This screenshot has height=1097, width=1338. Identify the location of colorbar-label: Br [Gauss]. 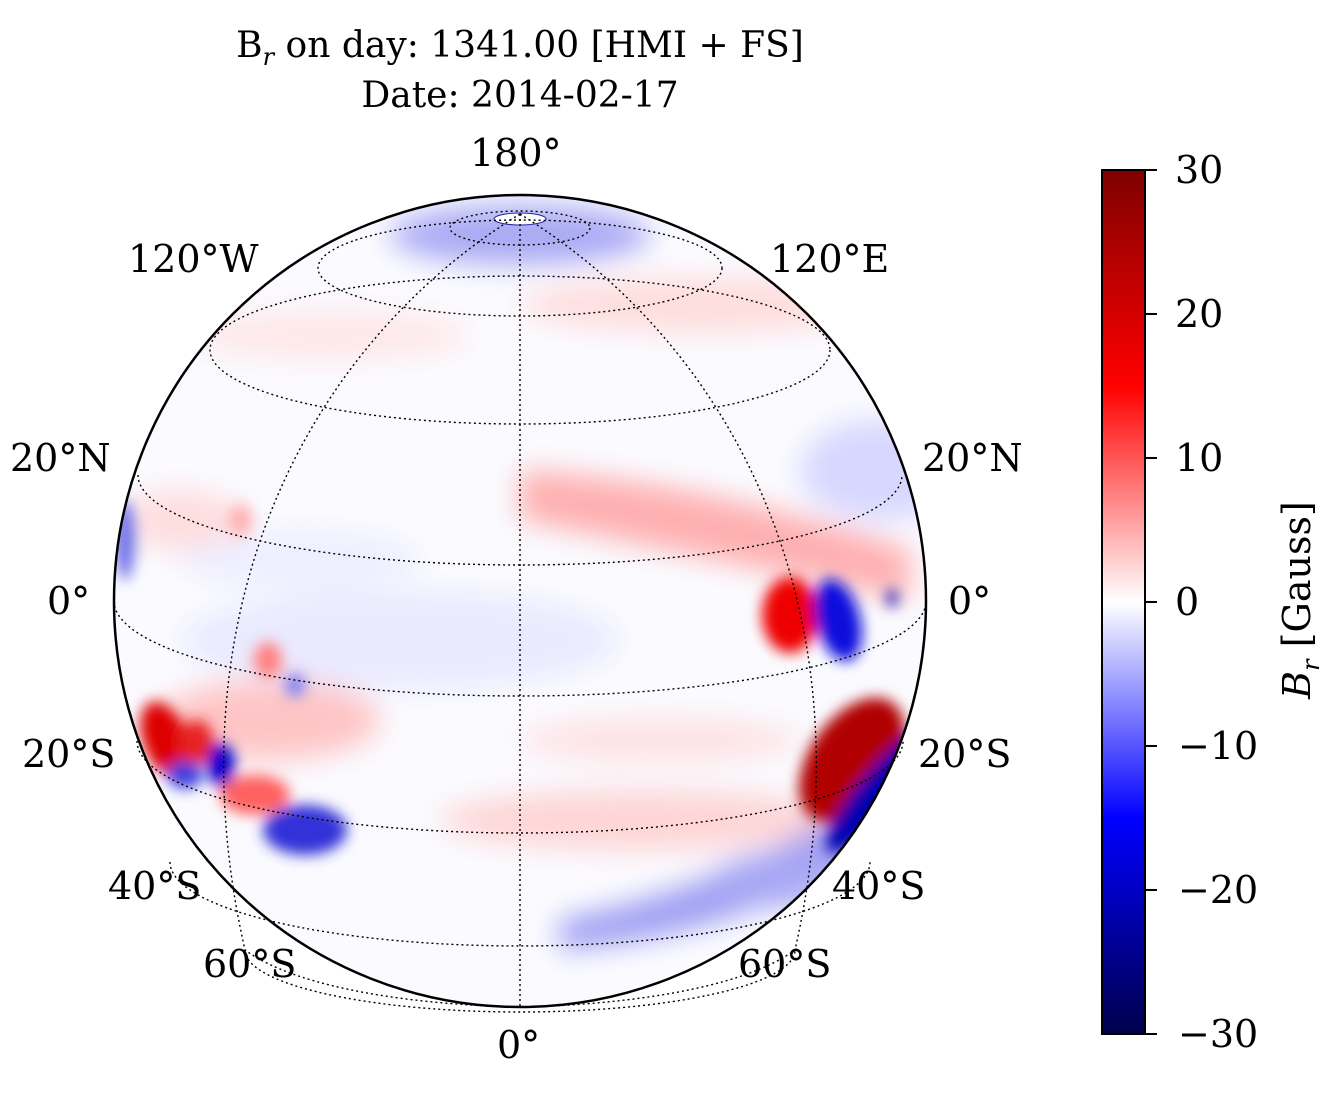
(1300, 600).